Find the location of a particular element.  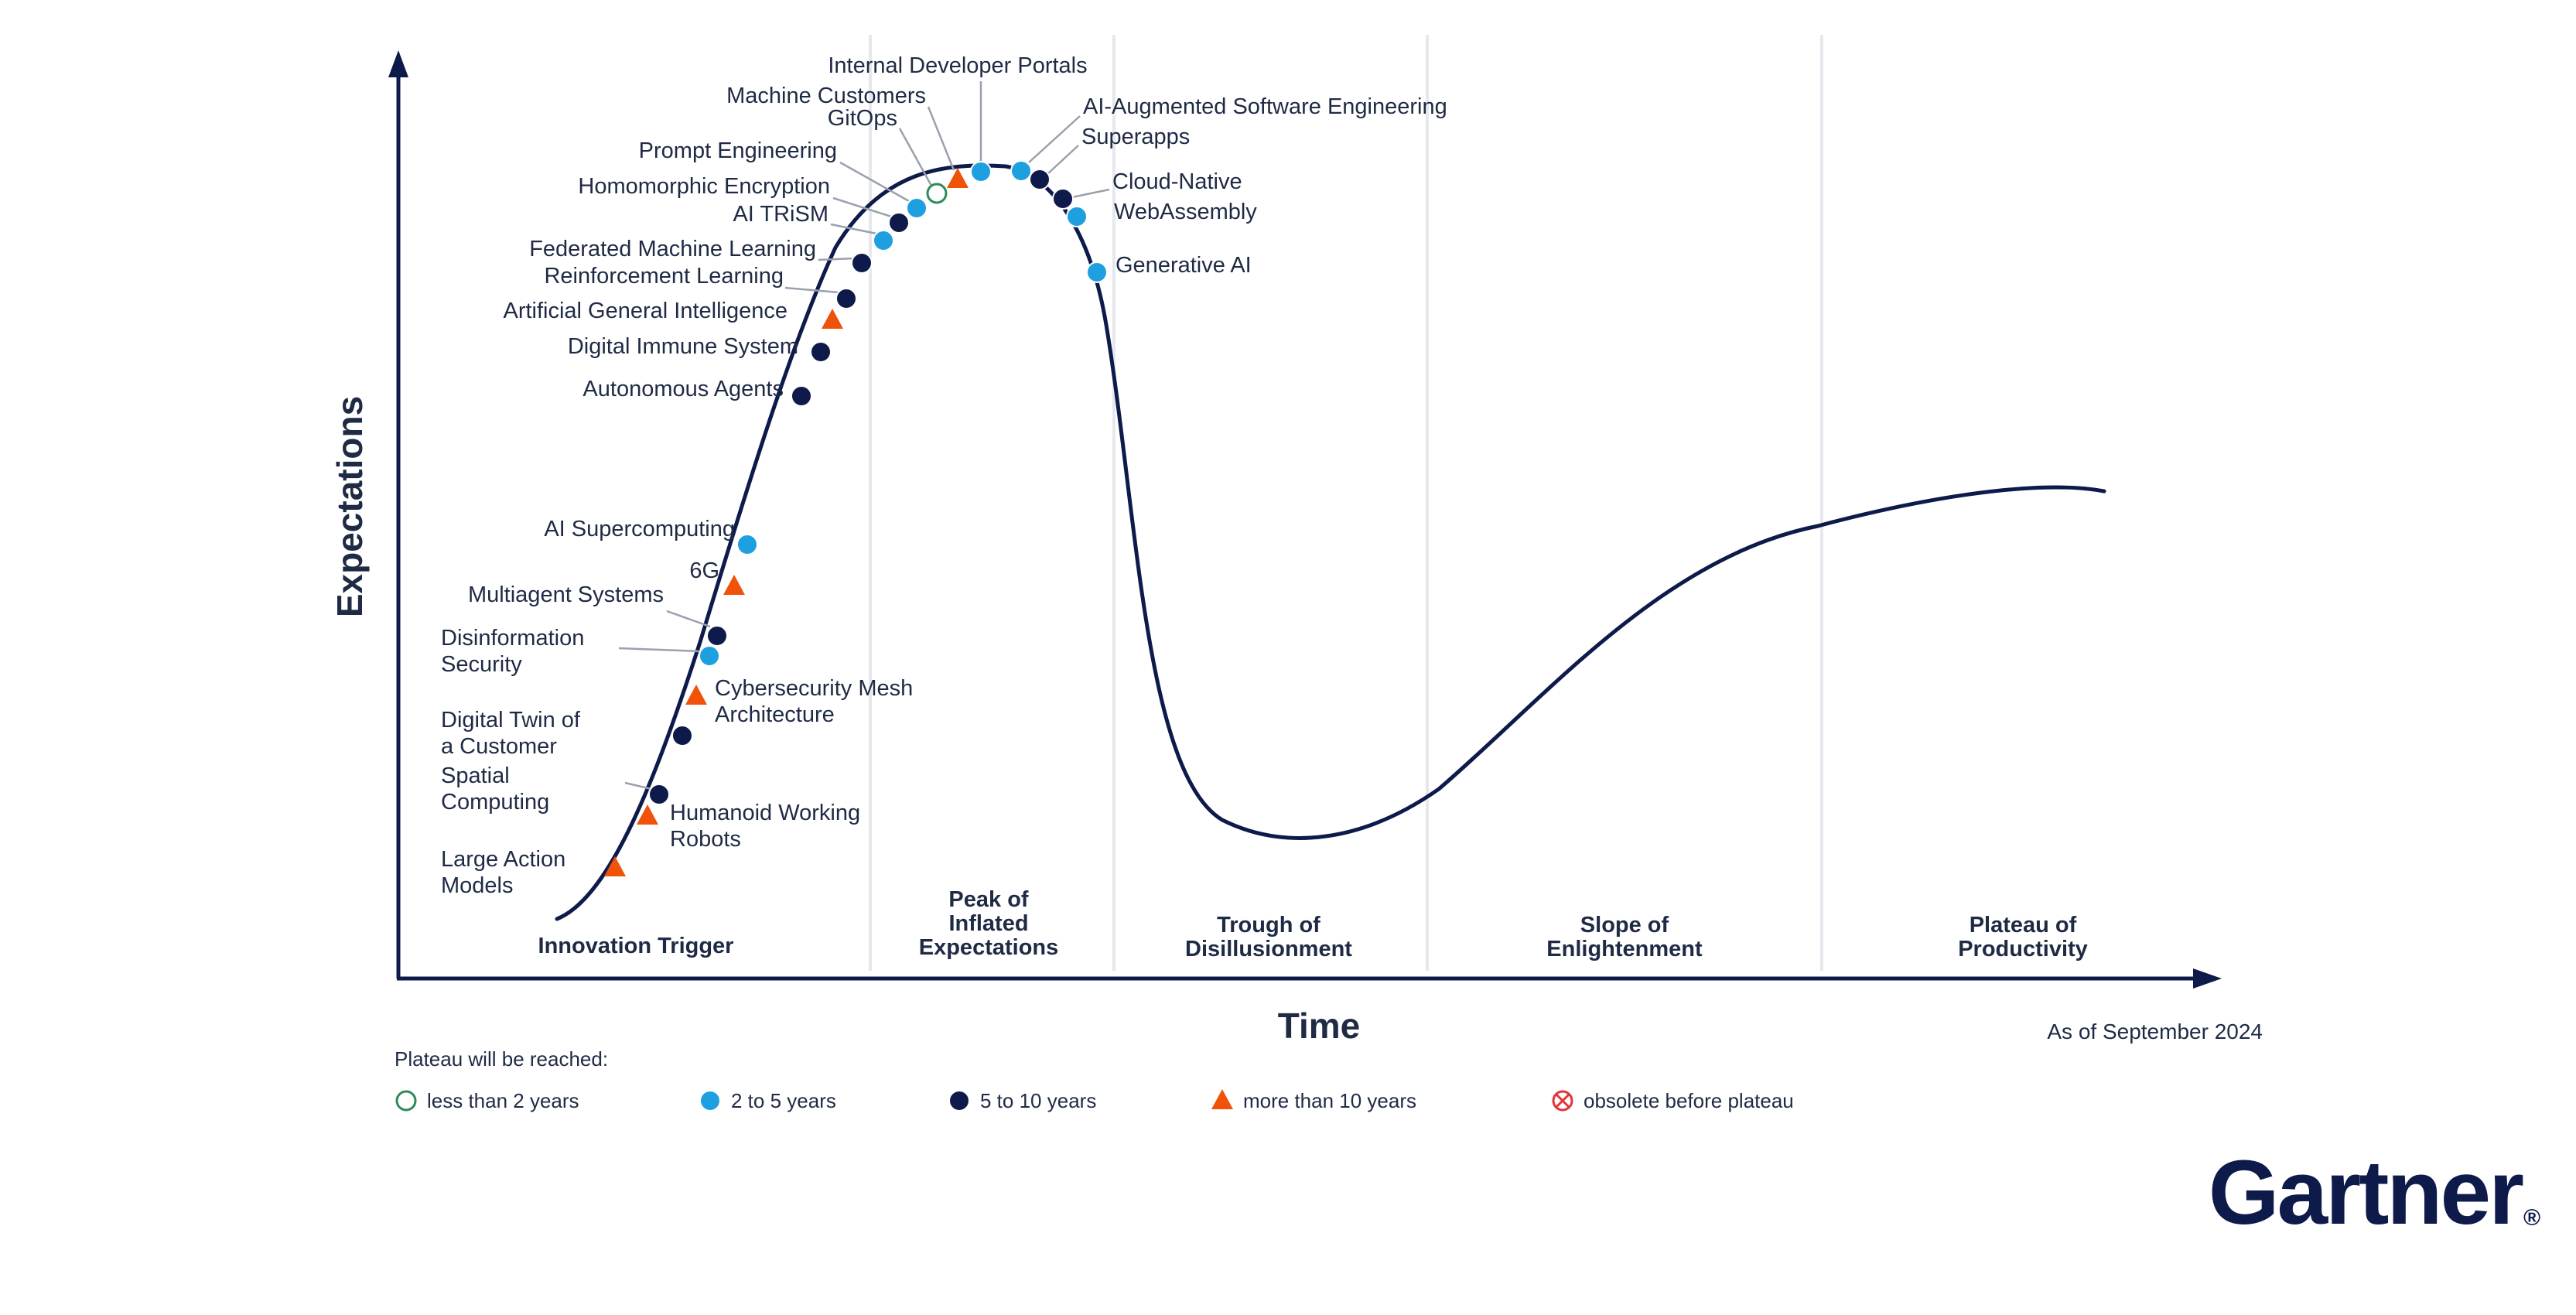

spatial-computing-label: Spatial Computing is located at coordinates (495, 789).